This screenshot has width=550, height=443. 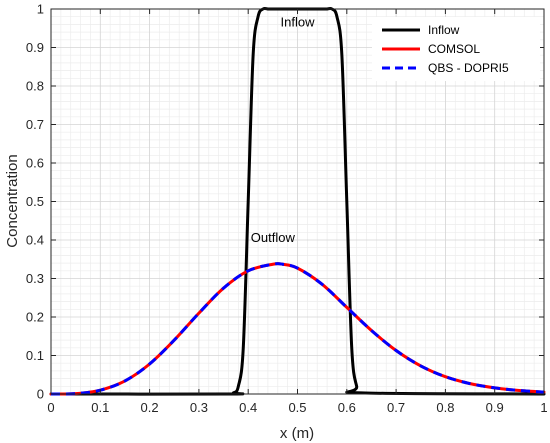 I want to click on legend-label-comsol: COMSOL, so click(x=454, y=49).